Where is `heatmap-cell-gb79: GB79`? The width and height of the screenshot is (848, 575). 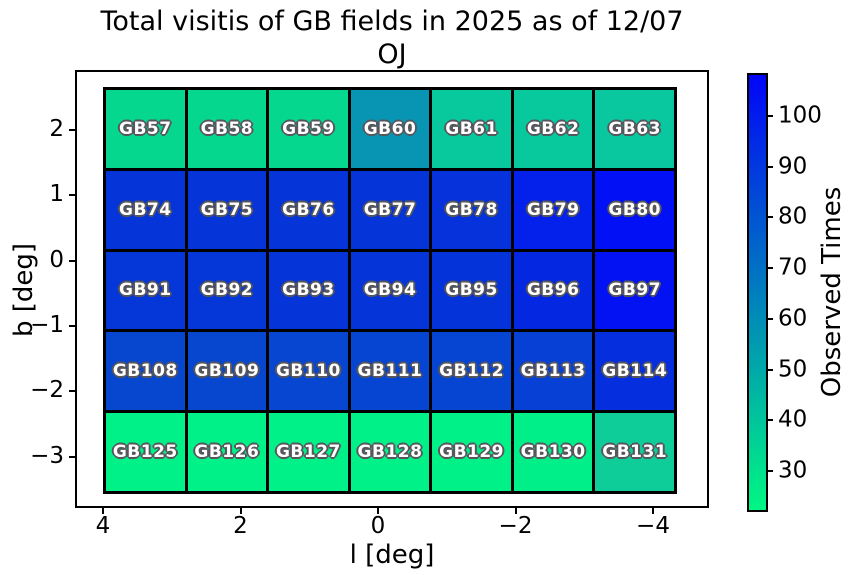 heatmap-cell-gb79: GB79 is located at coordinates (553, 209).